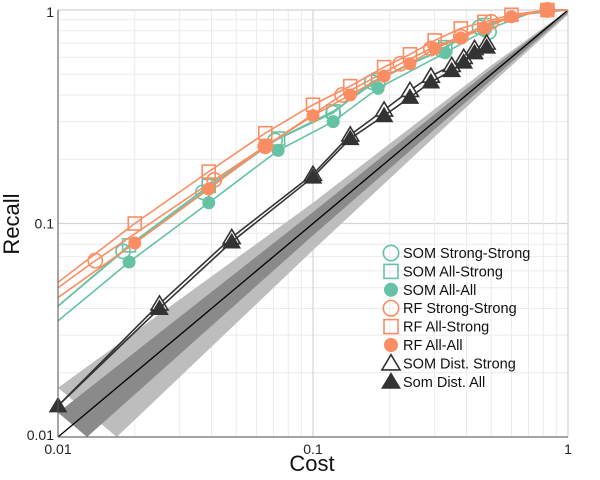 This screenshot has width=600, height=480. What do you see at coordinates (313, 449) in the screenshot?
I see `x-tick-label: 0.1` at bounding box center [313, 449].